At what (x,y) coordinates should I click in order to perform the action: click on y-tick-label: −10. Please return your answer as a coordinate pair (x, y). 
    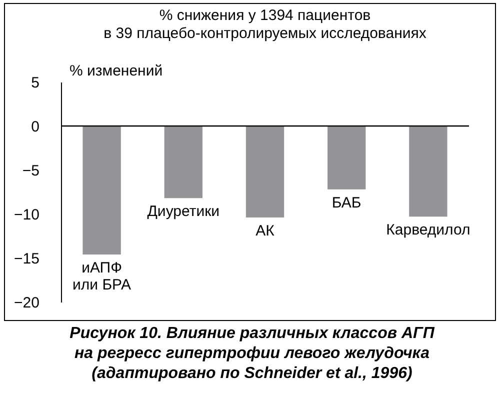
    Looking at the image, I should click on (27, 215).